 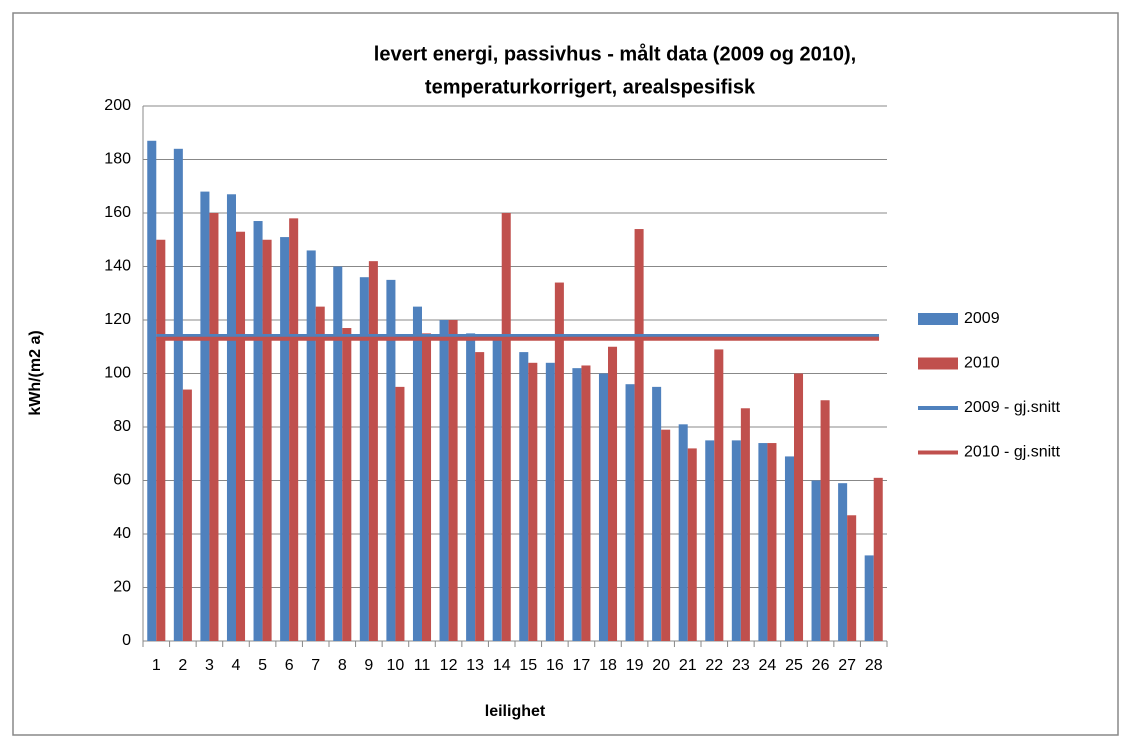 What do you see at coordinates (117, 266) in the screenshot?
I see `y-tick-label: 140` at bounding box center [117, 266].